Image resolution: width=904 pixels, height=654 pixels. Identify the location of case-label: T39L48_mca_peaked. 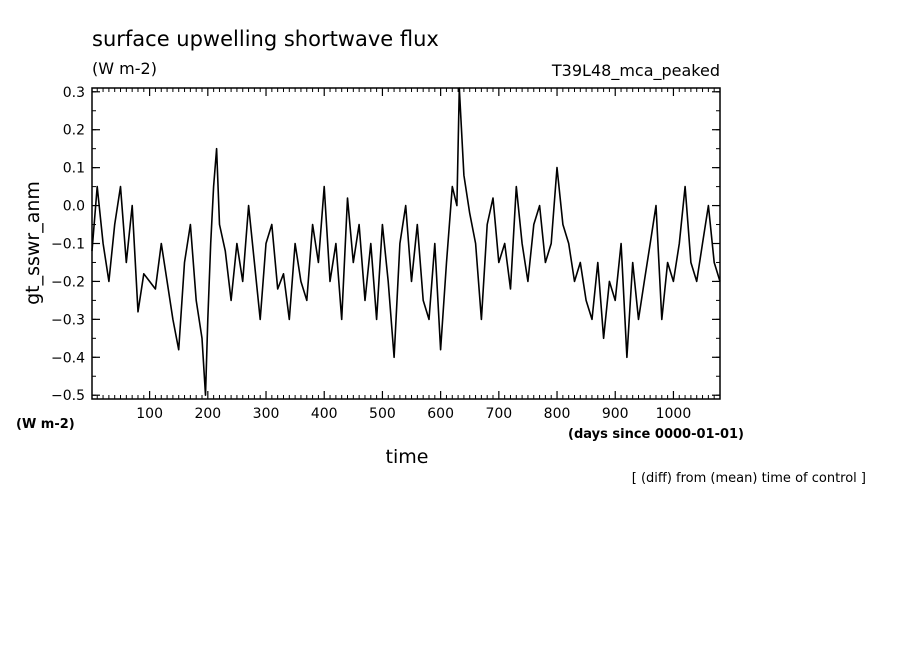
(635, 71).